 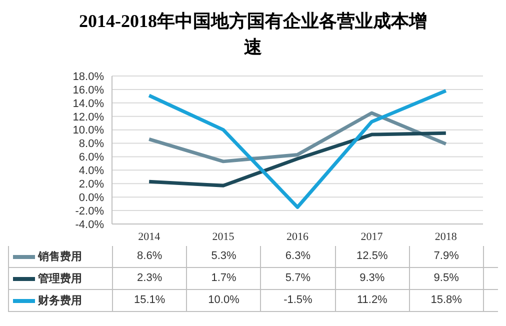 What do you see at coordinates (60, 257) in the screenshot?
I see `legend-label: 销售费用` at bounding box center [60, 257].